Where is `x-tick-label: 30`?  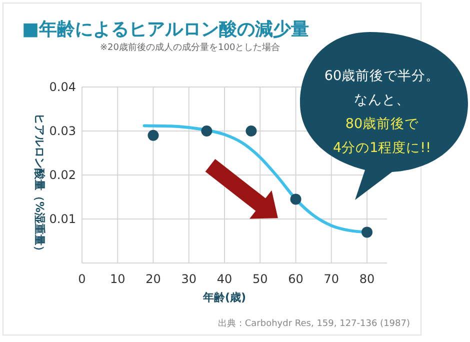 x-tick-label: 30 is located at coordinates (189, 279).